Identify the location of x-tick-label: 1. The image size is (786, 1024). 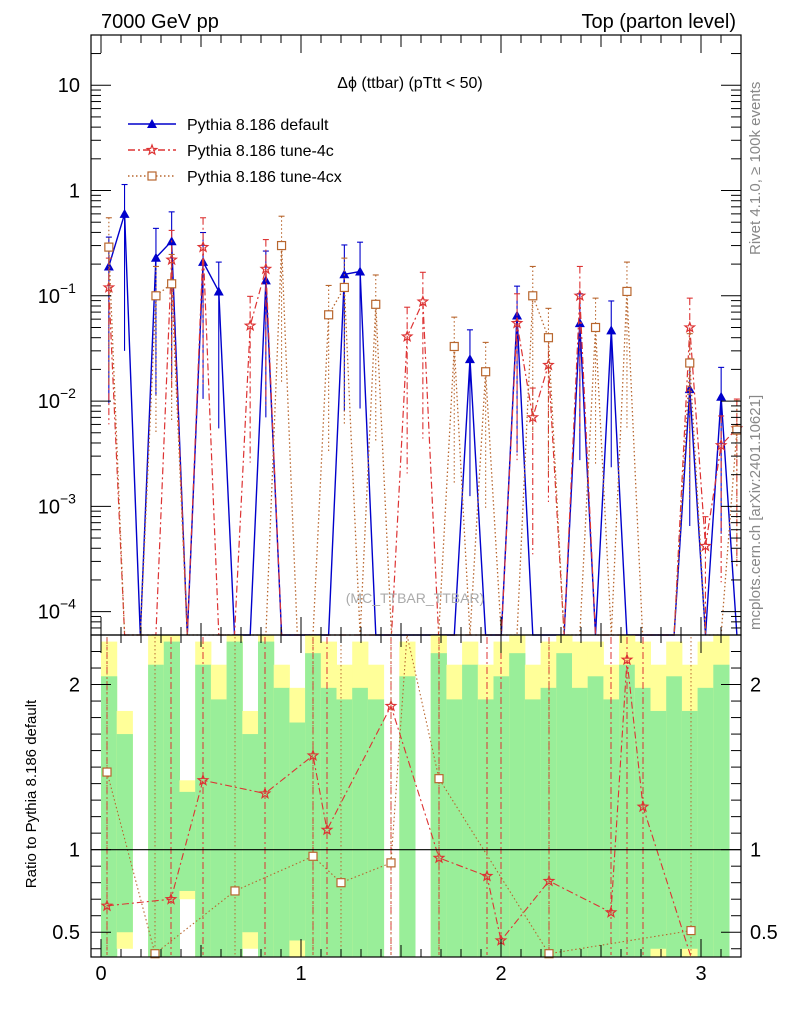
(300, 974).